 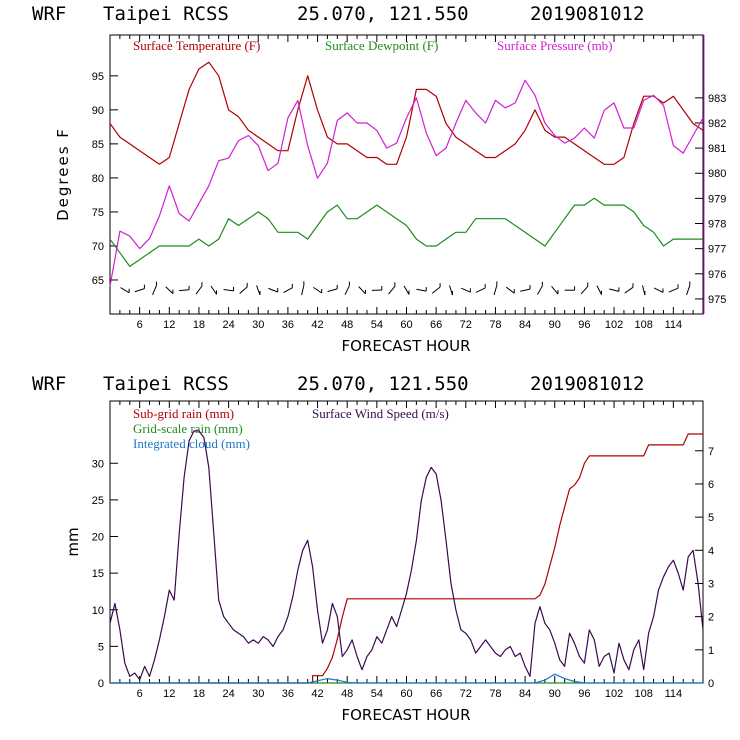 I want to click on panel2-xtick-label: 18, so click(x=199, y=694).